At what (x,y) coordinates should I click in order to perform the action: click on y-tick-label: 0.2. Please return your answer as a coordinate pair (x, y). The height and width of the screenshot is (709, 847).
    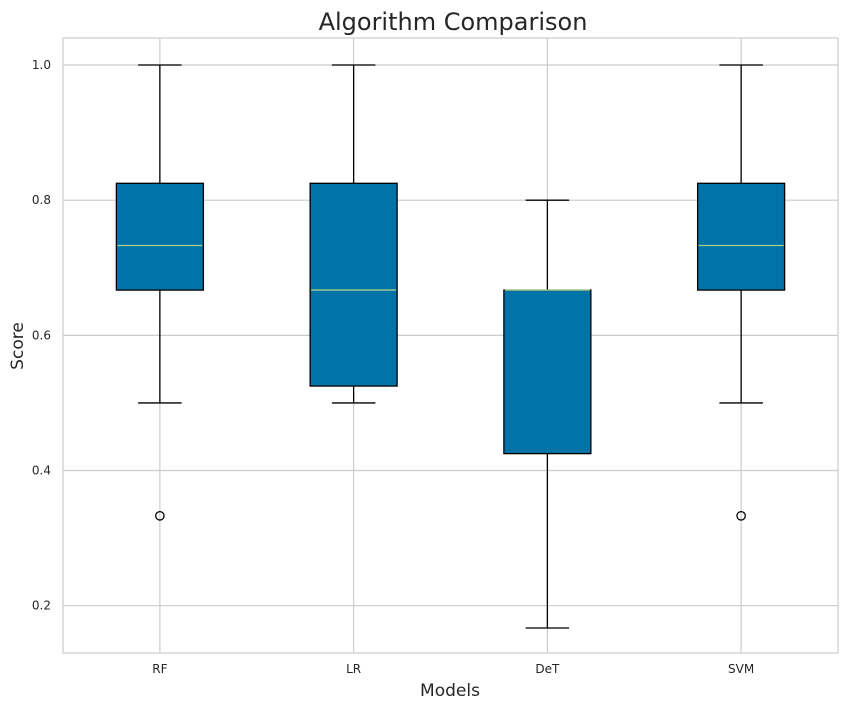
    Looking at the image, I should click on (41, 606).